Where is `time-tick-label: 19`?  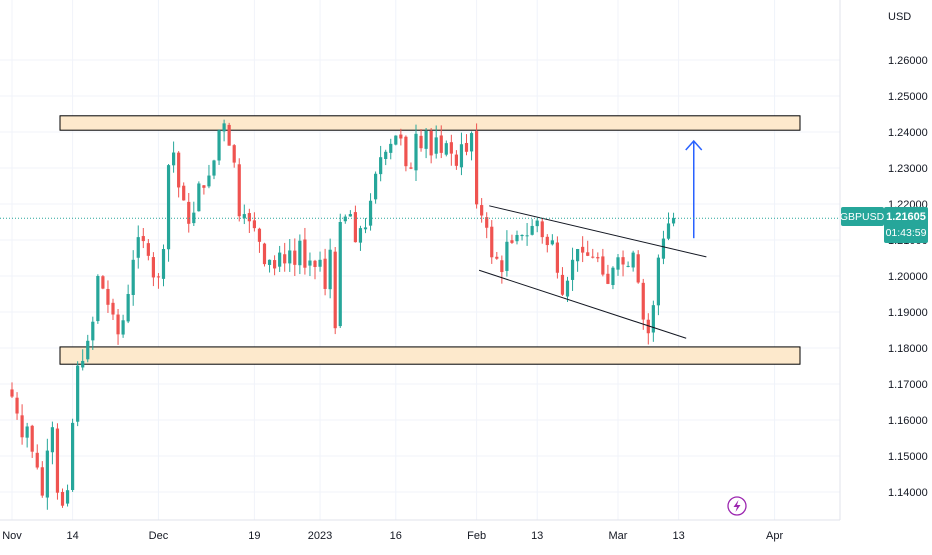
time-tick-label: 19 is located at coordinates (254, 536).